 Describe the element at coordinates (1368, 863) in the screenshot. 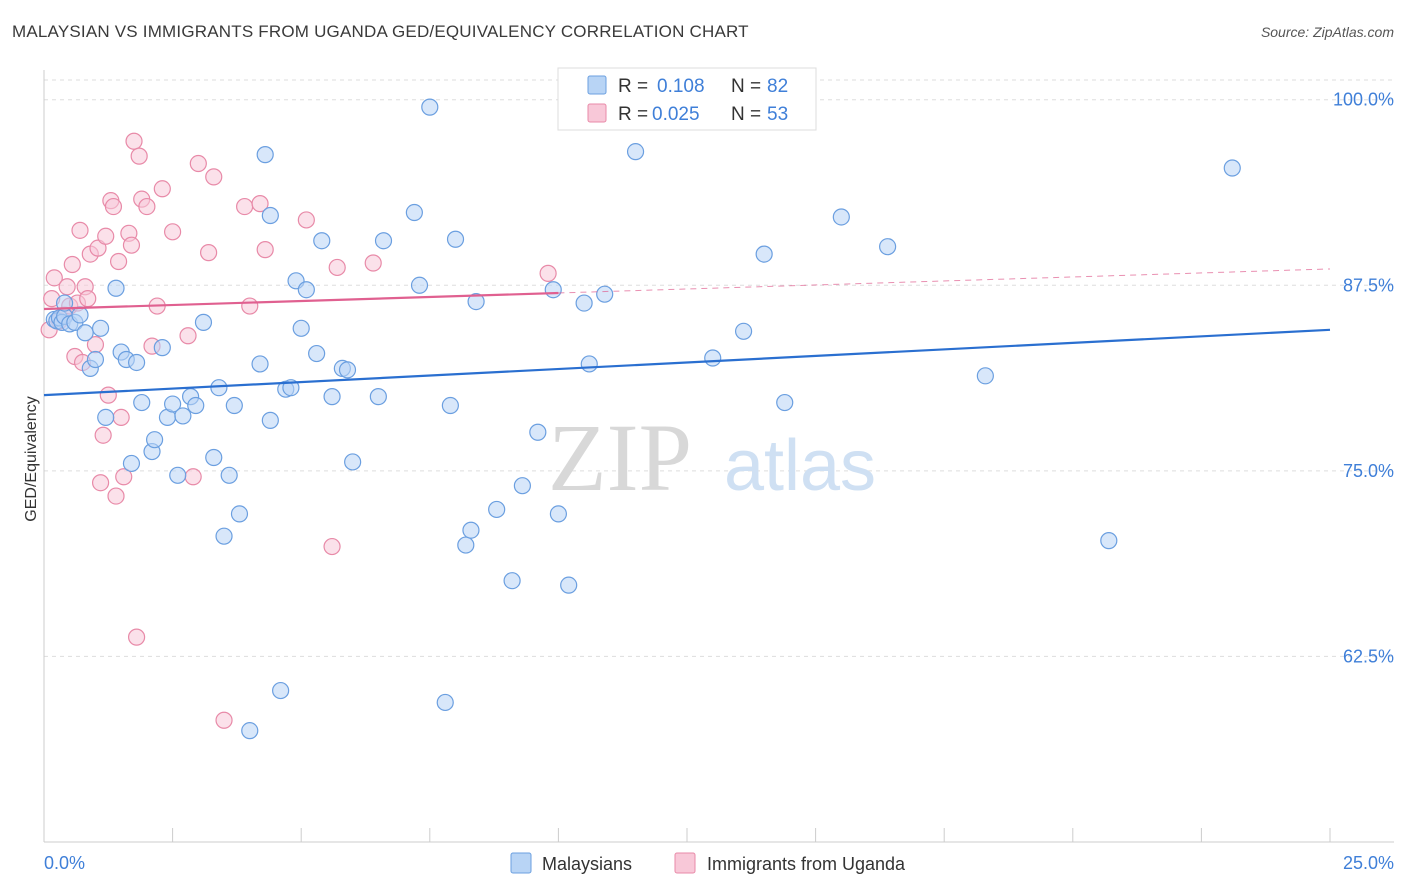

I see `x-tick-label-max: 25.0%` at that location.